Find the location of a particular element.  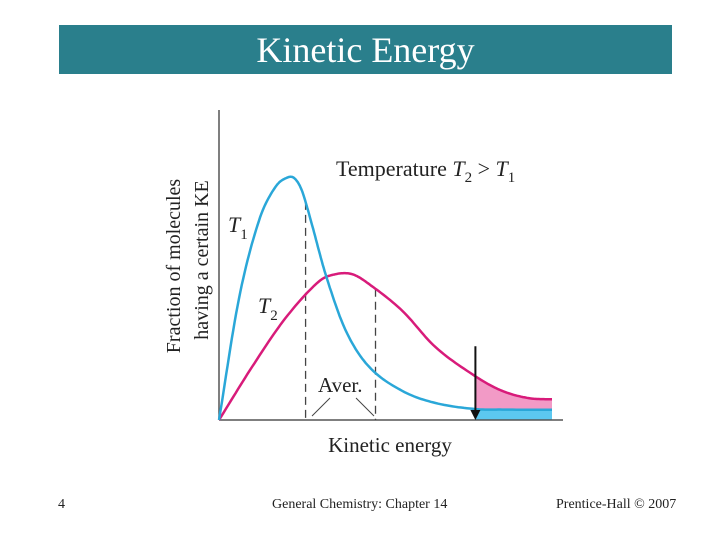

slide-title: Kinetic Energy is located at coordinates (365, 49).